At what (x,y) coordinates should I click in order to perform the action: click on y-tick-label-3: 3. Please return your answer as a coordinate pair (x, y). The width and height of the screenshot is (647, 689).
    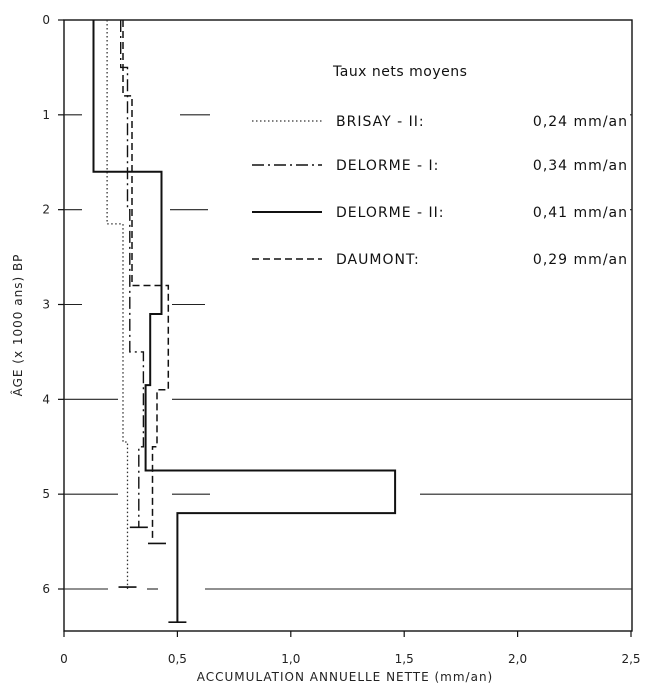
    Looking at the image, I should click on (46, 305).